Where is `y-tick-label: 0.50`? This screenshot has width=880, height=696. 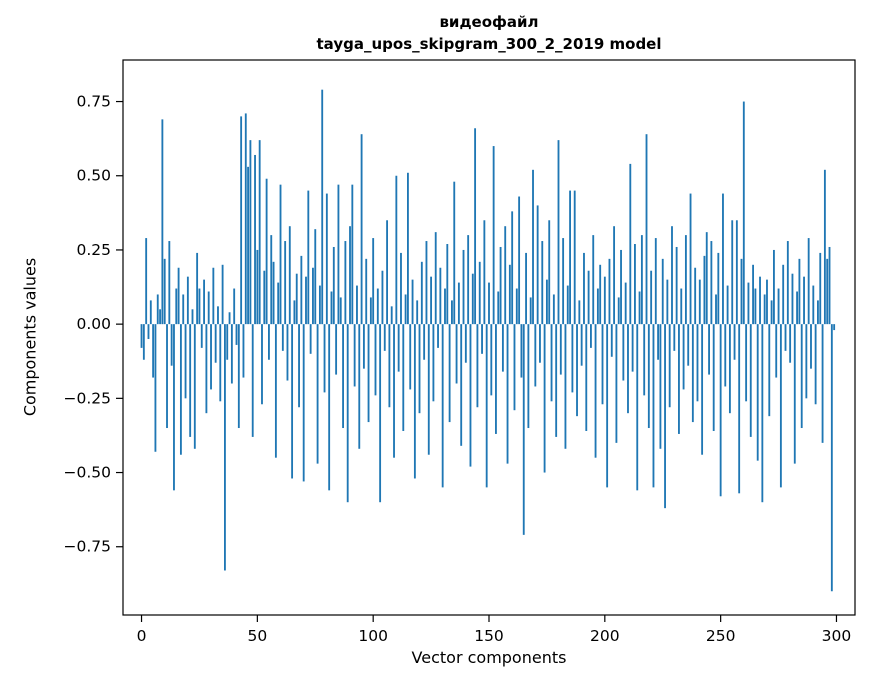 y-tick-label: 0.50 is located at coordinates (93, 176).